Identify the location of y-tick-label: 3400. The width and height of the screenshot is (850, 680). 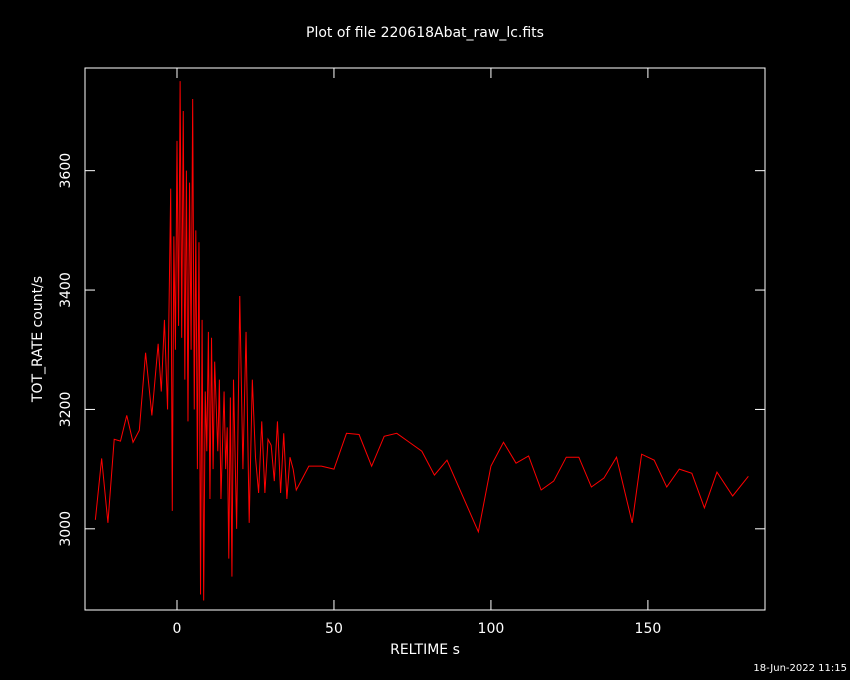
(66, 290).